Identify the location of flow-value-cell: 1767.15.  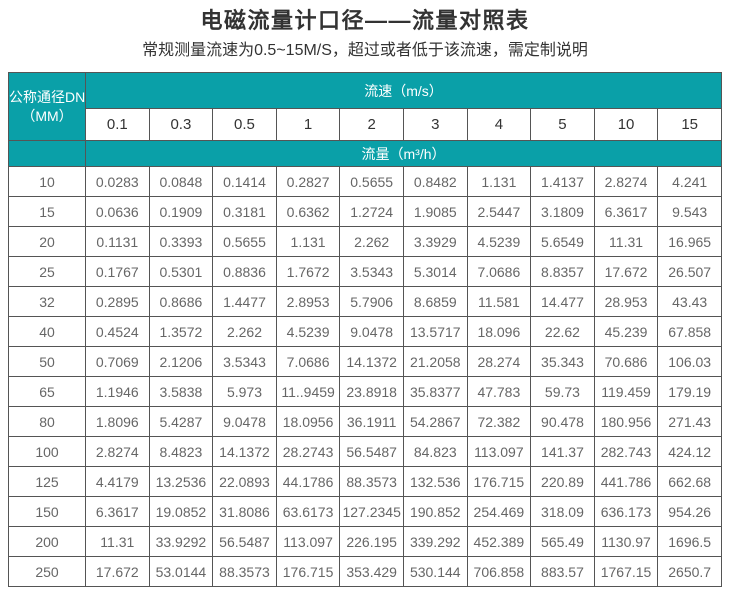
(626, 571).